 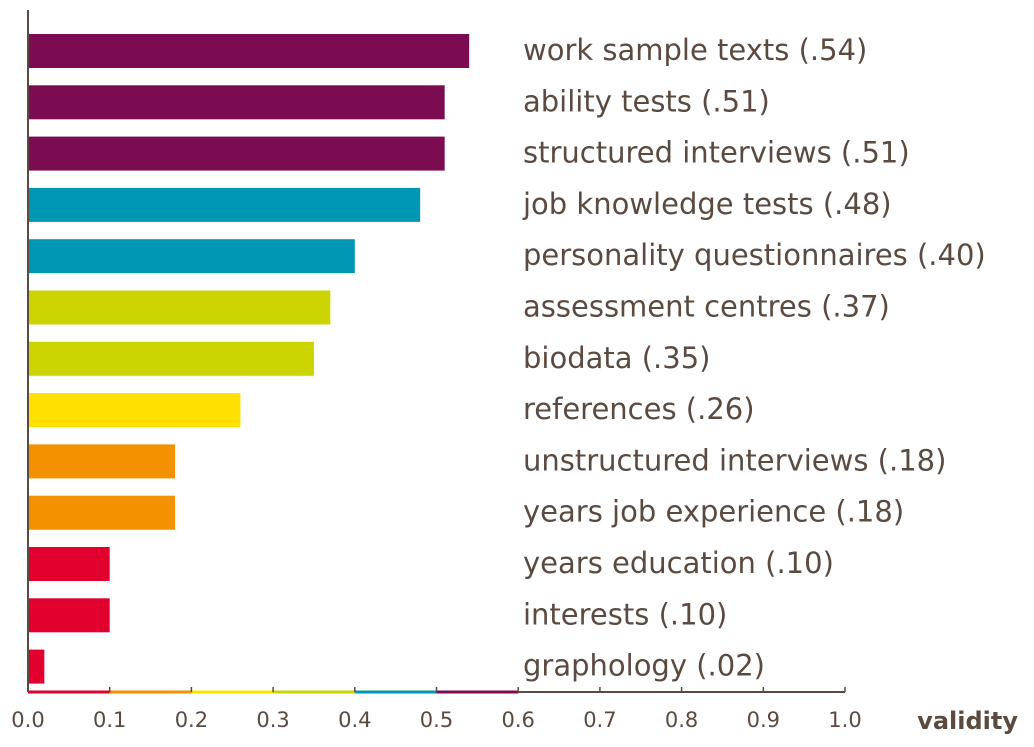 What do you see at coordinates (713, 512) in the screenshot?
I see `category-label: years job experience (.18)` at bounding box center [713, 512].